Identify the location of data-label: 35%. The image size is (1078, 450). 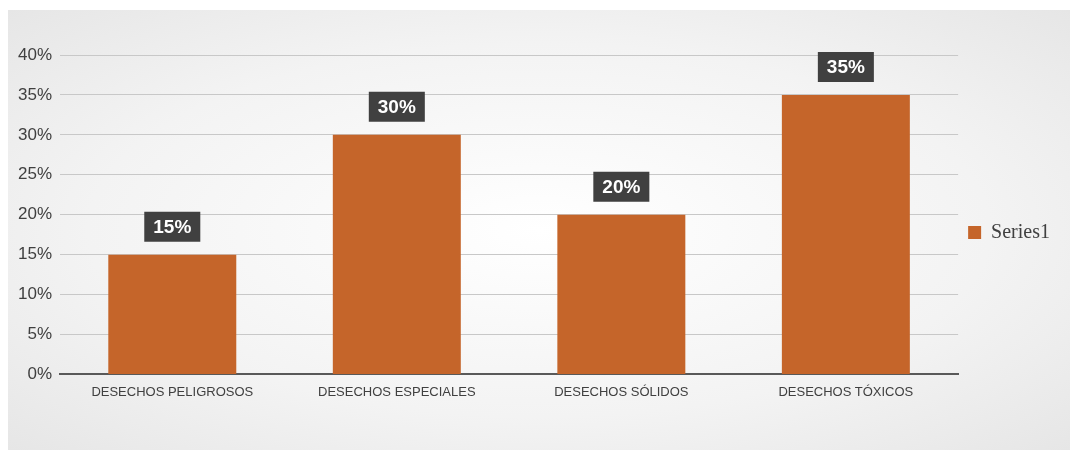
(845, 67).